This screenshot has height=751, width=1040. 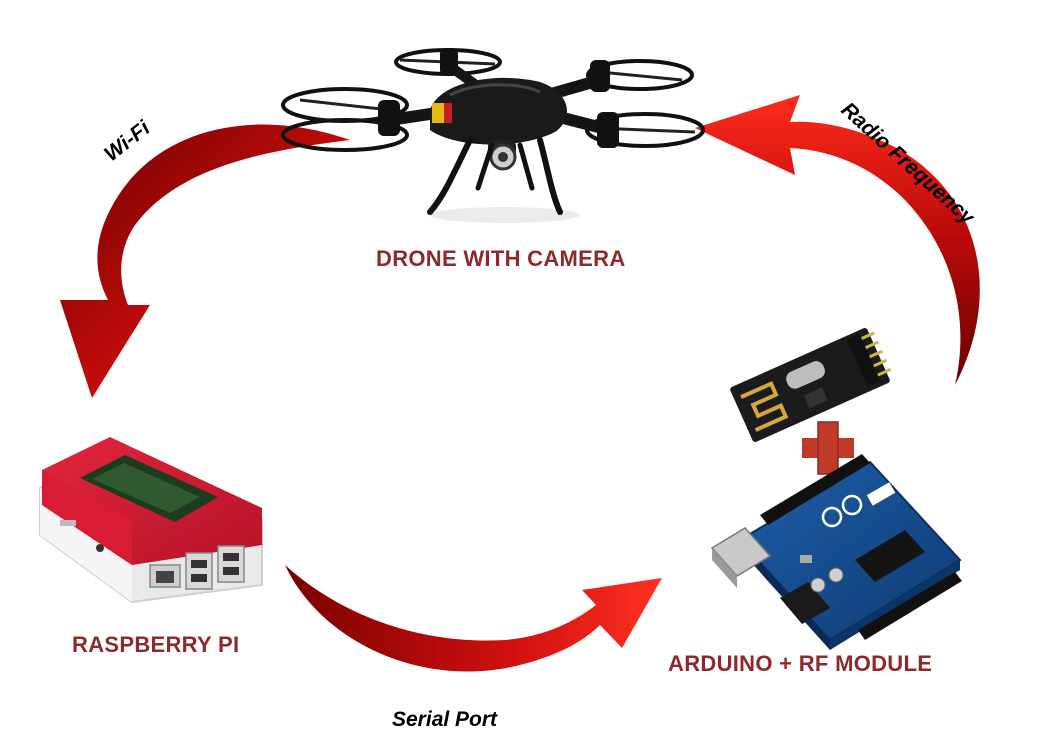 I want to click on arduino-rf-module-label: ARDUINO + RF MODULE, so click(x=800, y=663).